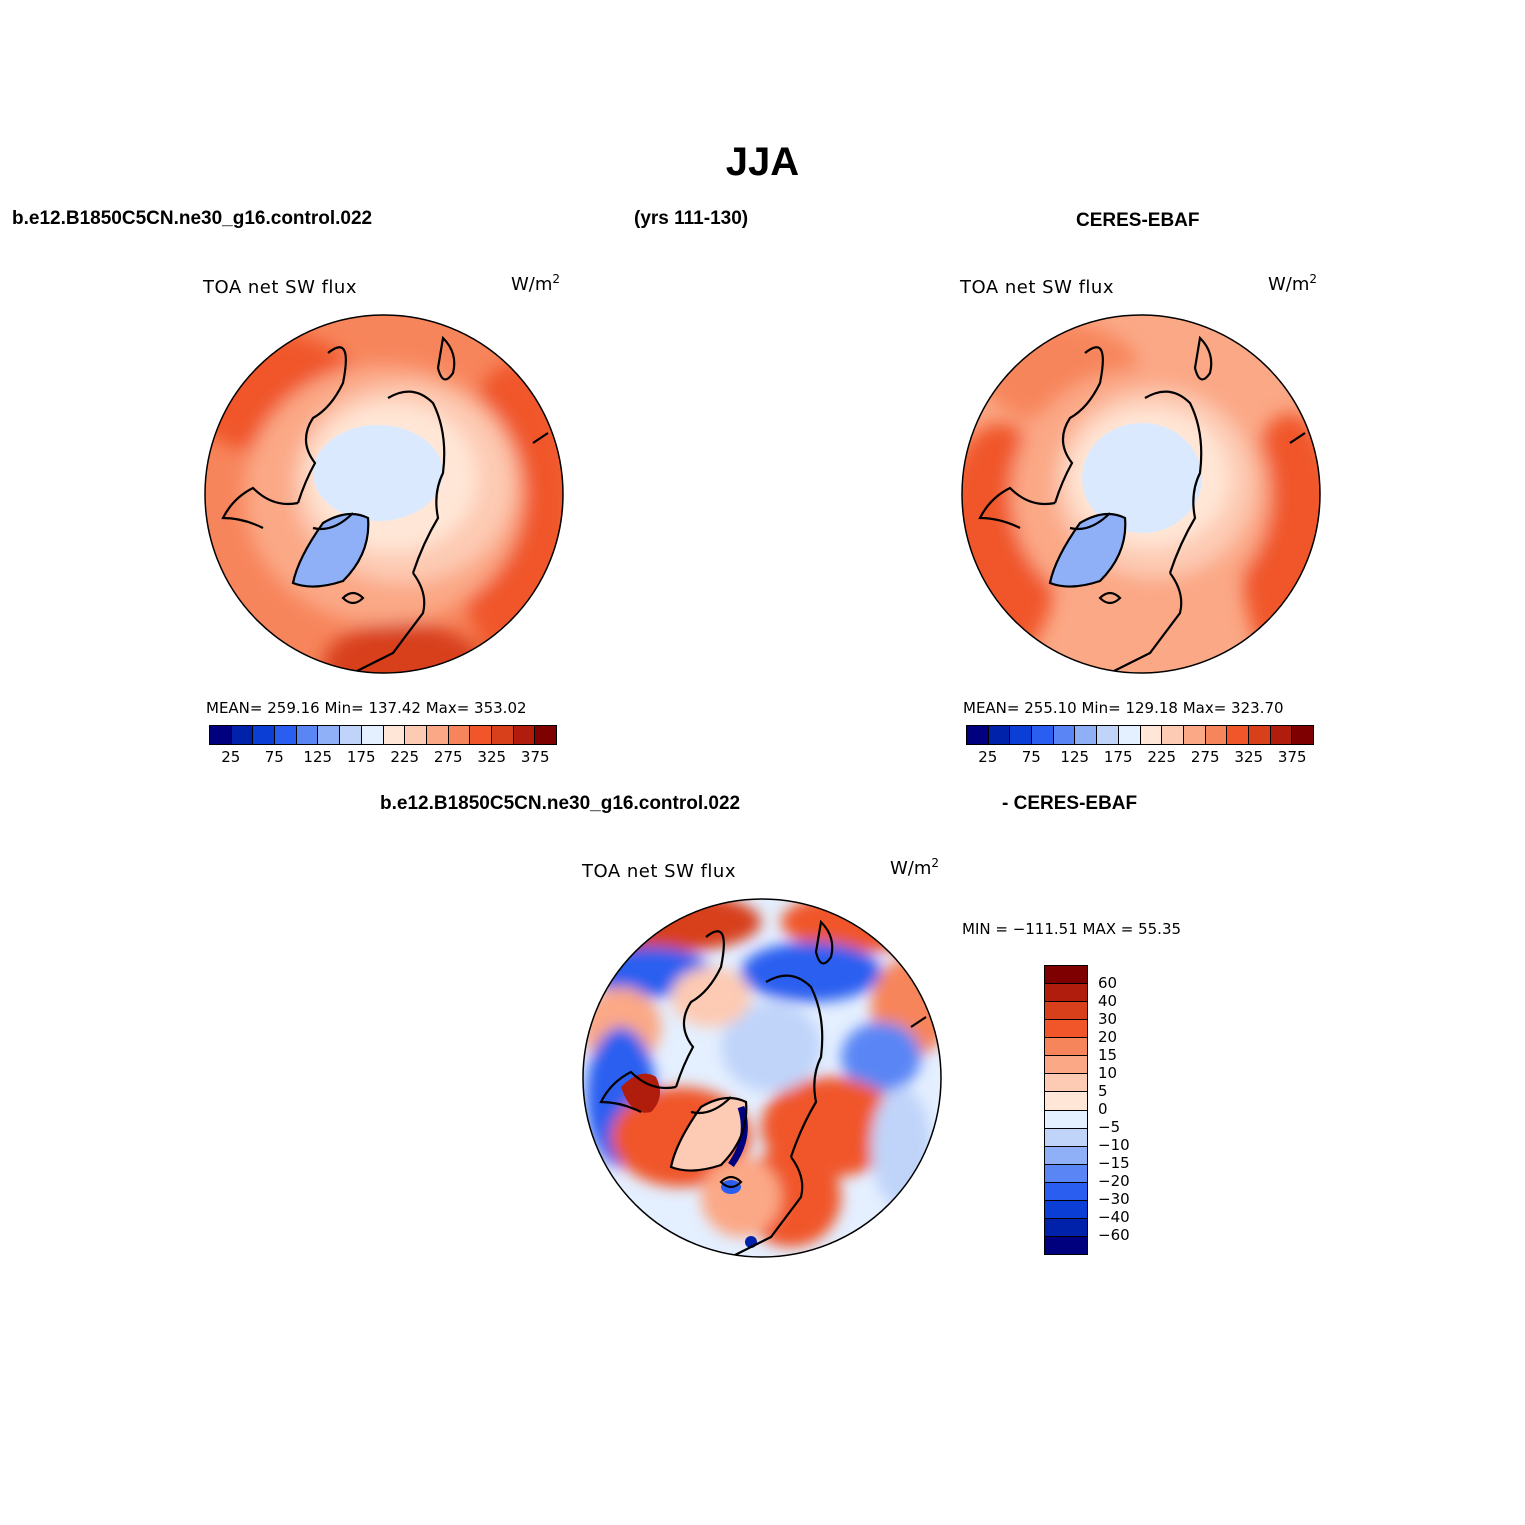  What do you see at coordinates (535, 757) in the screenshot?
I see `model-colorbar-tick: 375` at bounding box center [535, 757].